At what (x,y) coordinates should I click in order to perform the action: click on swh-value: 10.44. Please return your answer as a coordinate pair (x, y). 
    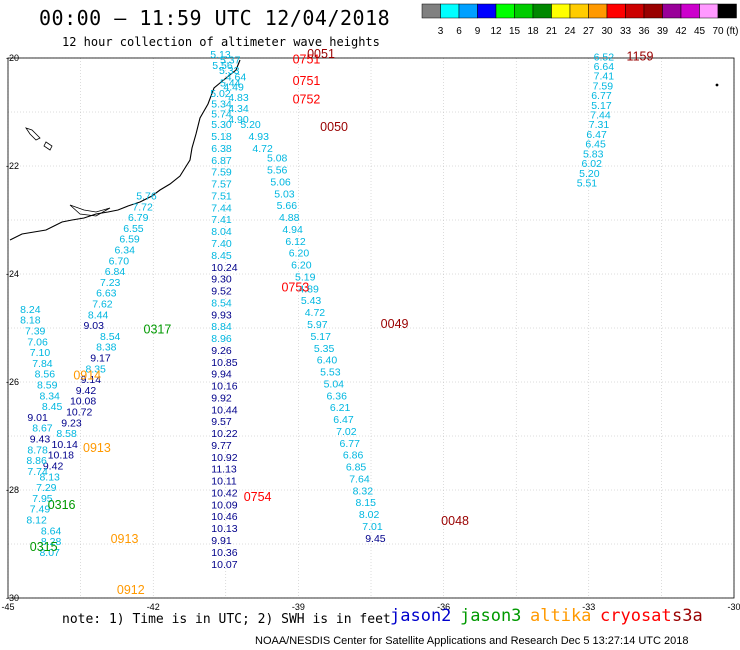
    Looking at the image, I should click on (224, 410).